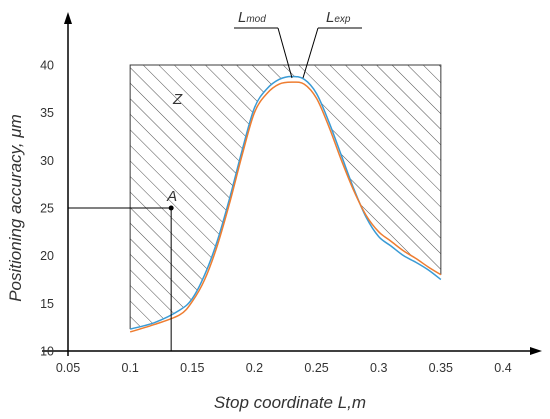 The height and width of the screenshot is (419, 550). What do you see at coordinates (536, 351) in the screenshot?
I see `x-axis-arrow` at bounding box center [536, 351].